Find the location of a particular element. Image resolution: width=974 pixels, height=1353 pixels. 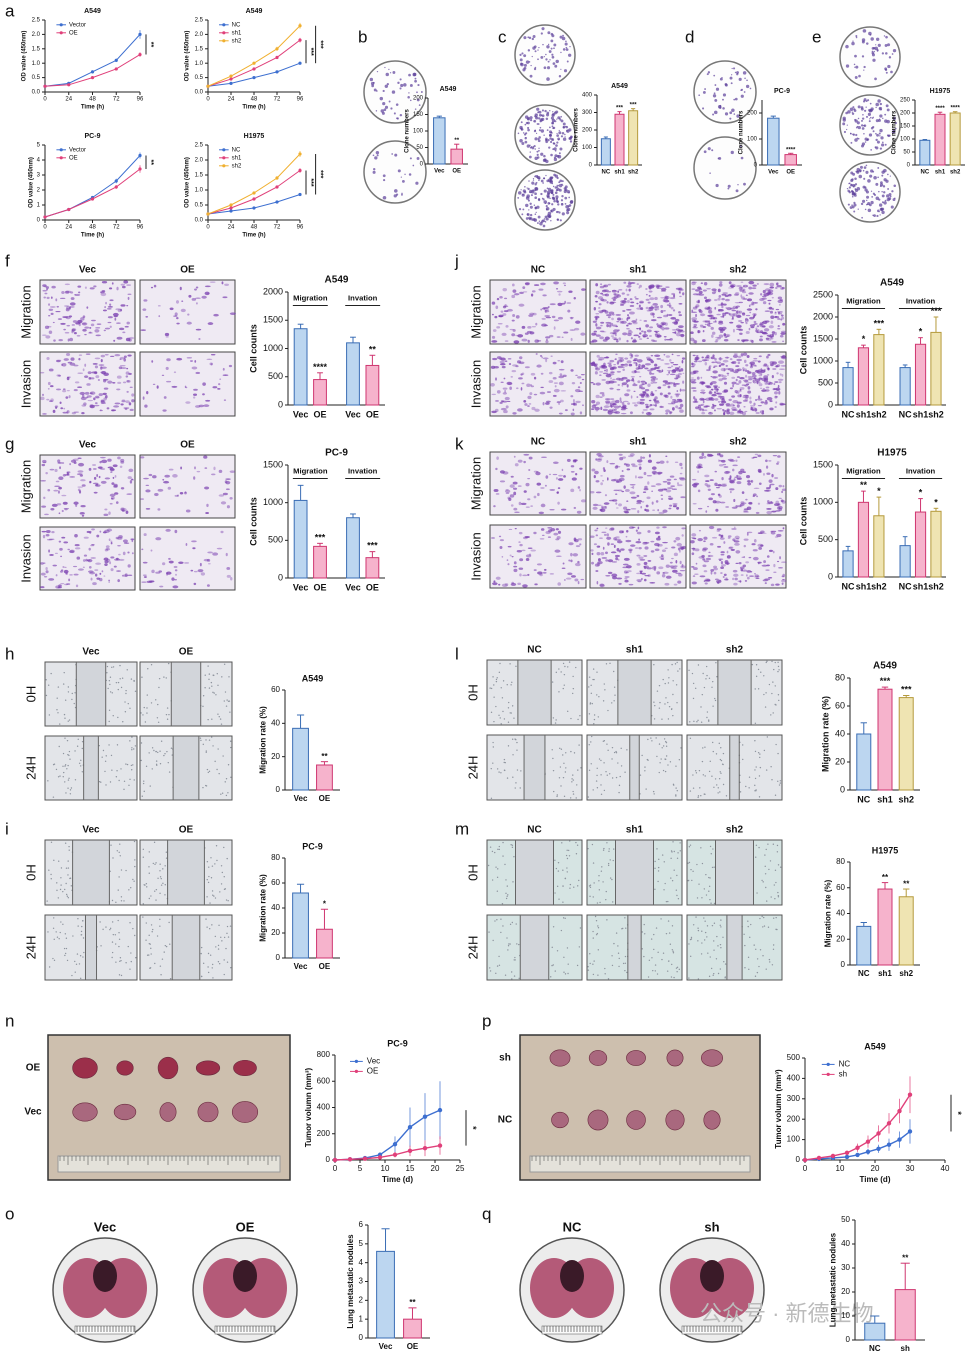

micrograph is located at coordinates (87, 384).